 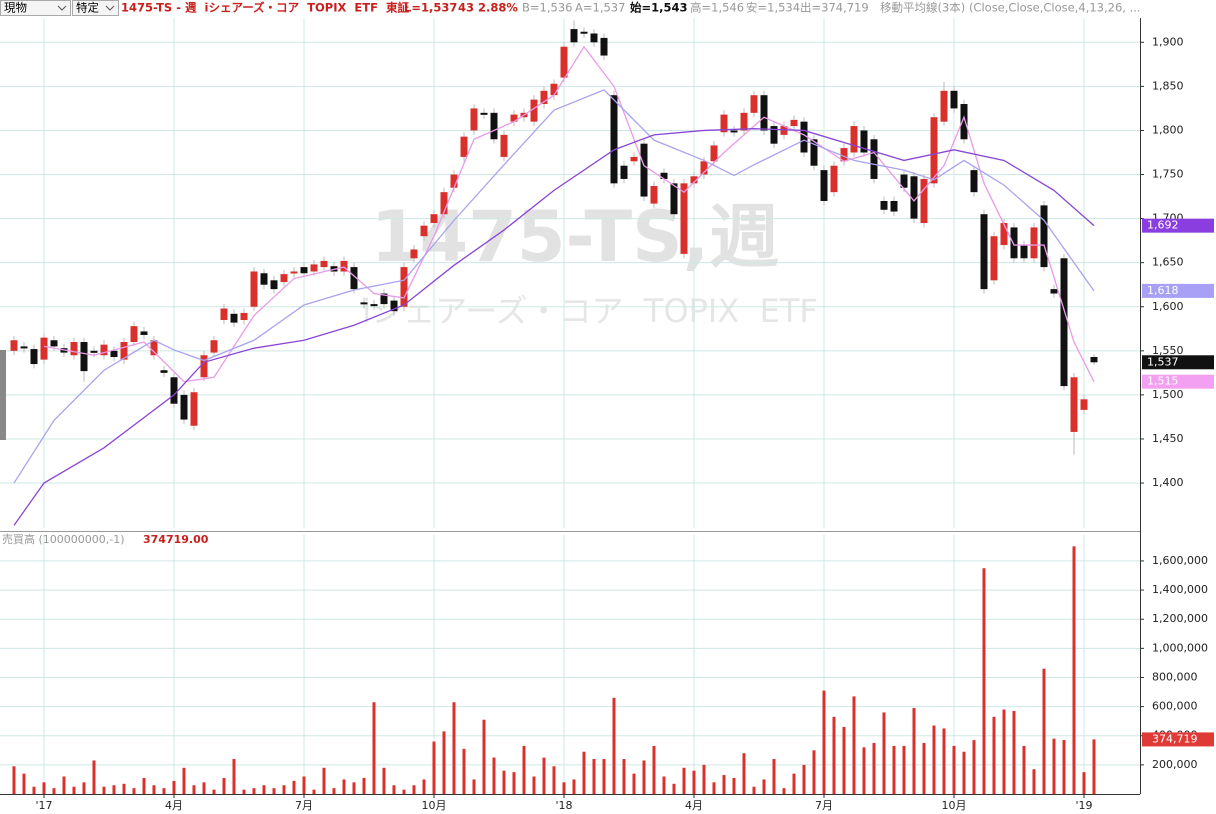 What do you see at coordinates (1175, 706) in the screenshot?
I see `y-tick-label: 600,000` at bounding box center [1175, 706].